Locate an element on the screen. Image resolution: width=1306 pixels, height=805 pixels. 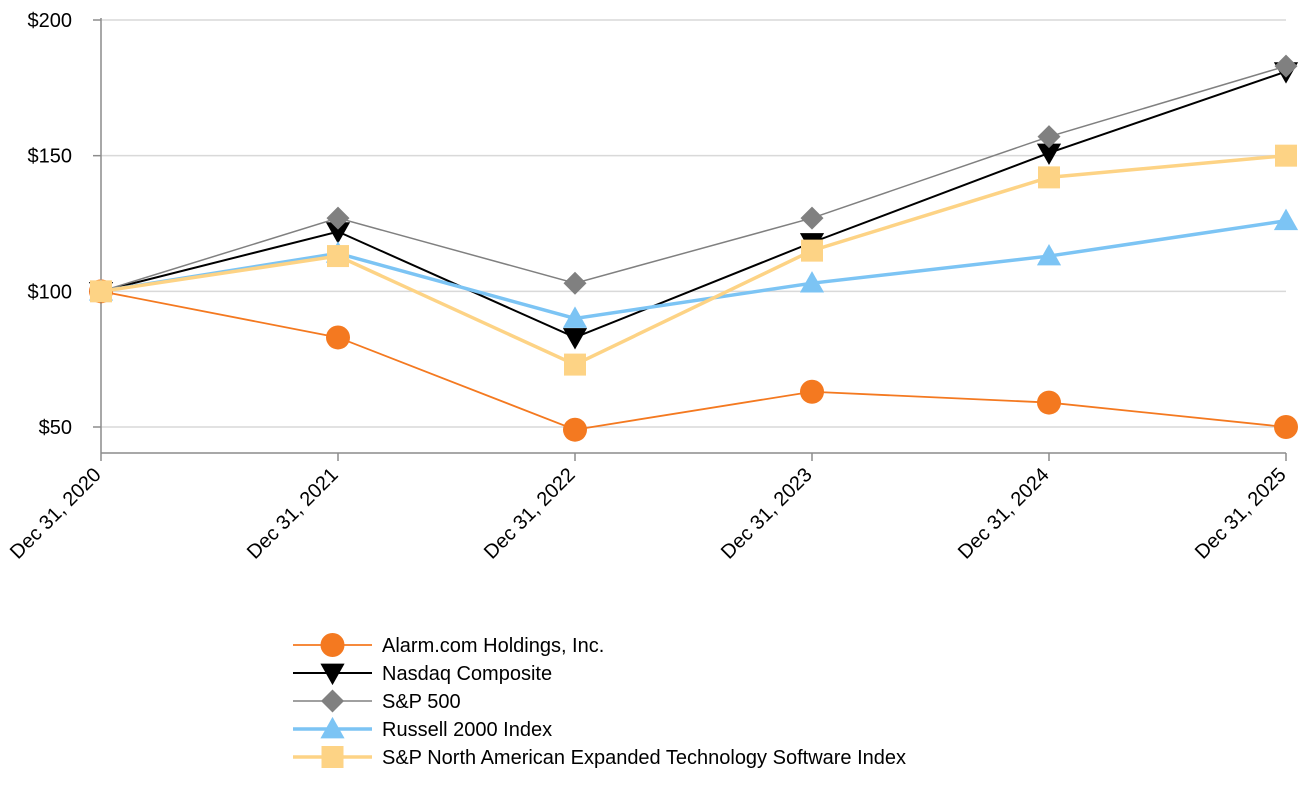
legend-item: S&P 500 is located at coordinates (377, 701).